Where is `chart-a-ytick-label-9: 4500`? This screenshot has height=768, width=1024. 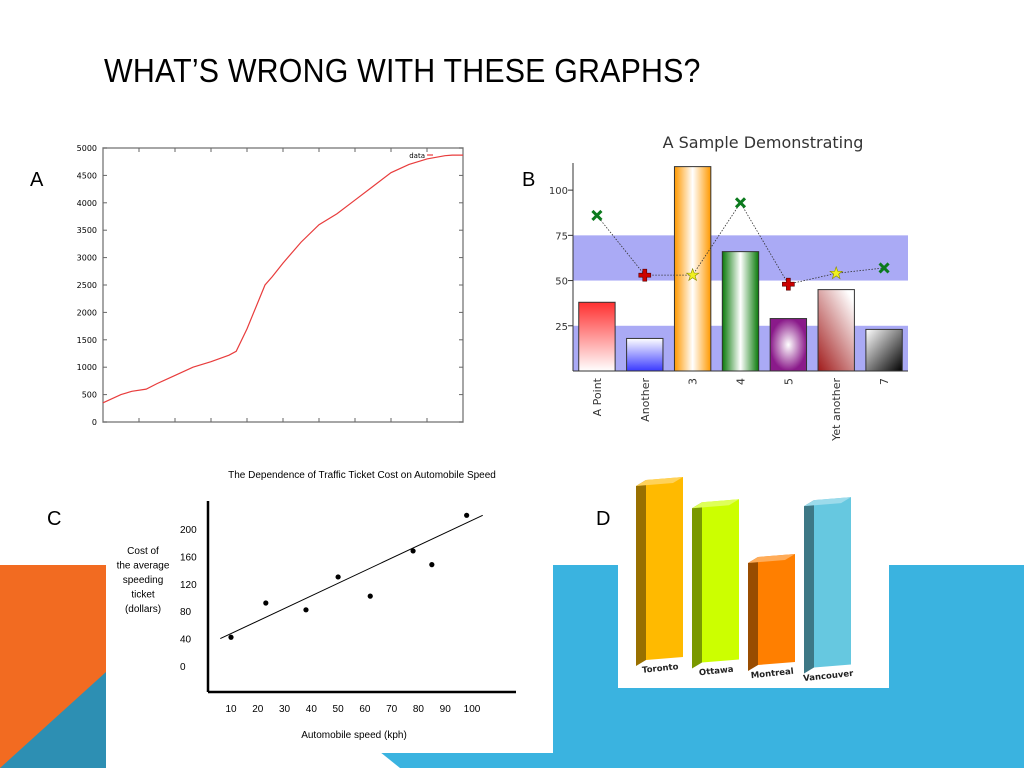 chart-a-ytick-label-9: 4500 is located at coordinates (87, 175).